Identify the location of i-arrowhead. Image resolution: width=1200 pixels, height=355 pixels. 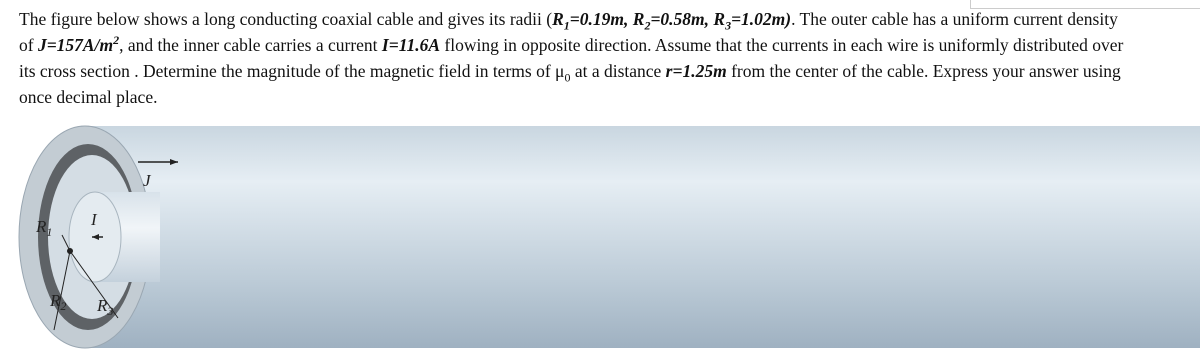
(95, 237).